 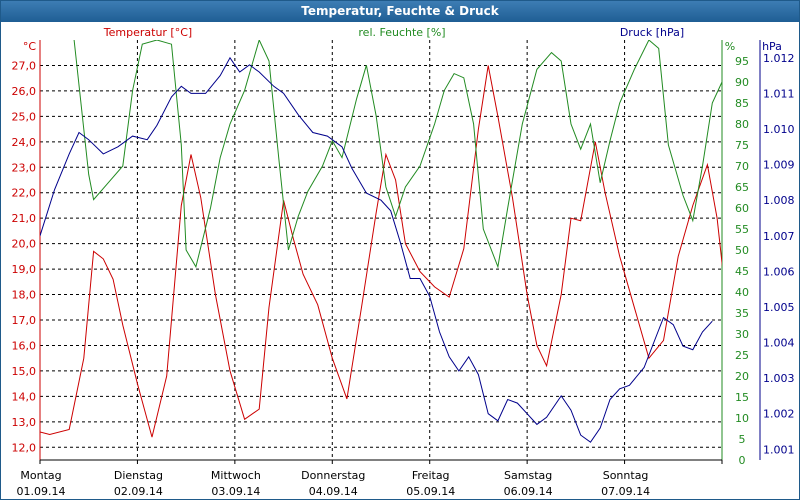 I want to click on humidity-tick-label: 70, so click(x=742, y=166).